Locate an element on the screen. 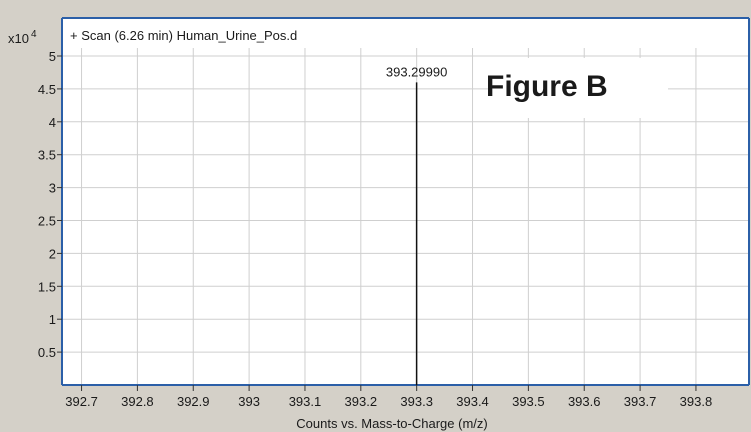  x-tick-label: 393.8 is located at coordinates (696, 401).